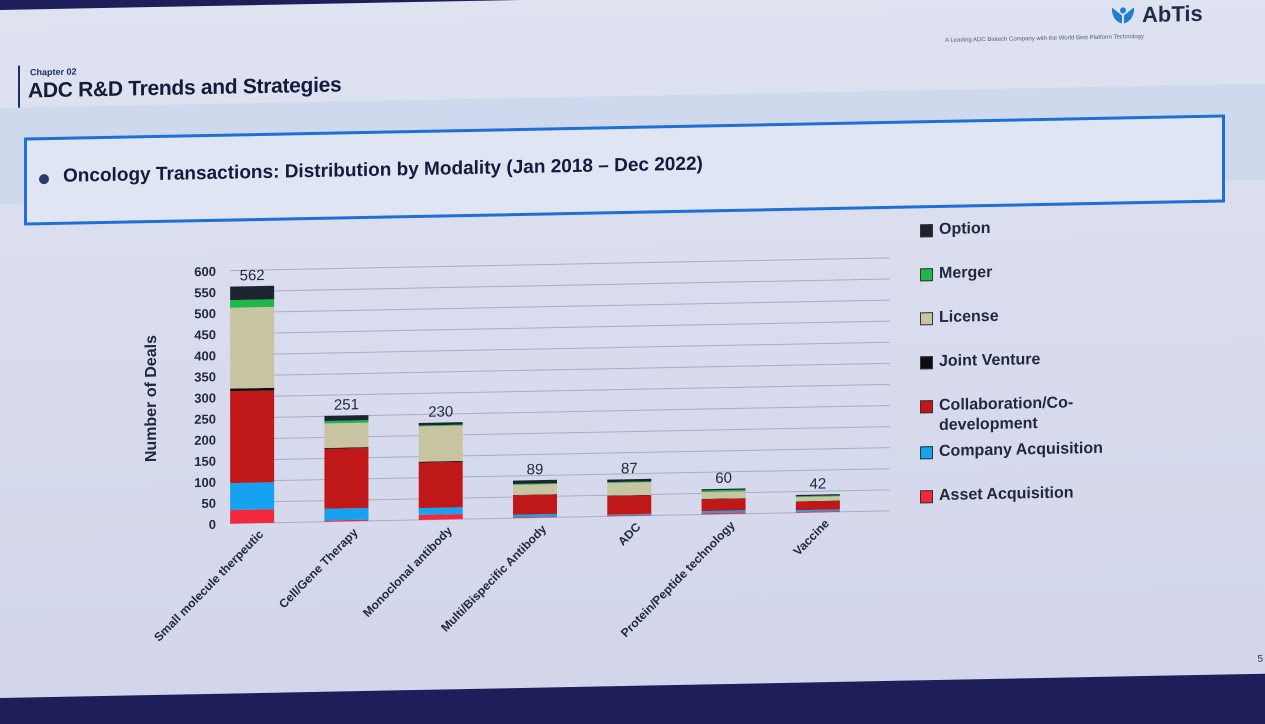 The image size is (1265, 724). Describe the element at coordinates (205, 292) in the screenshot. I see `y-tick-label: 550` at that location.